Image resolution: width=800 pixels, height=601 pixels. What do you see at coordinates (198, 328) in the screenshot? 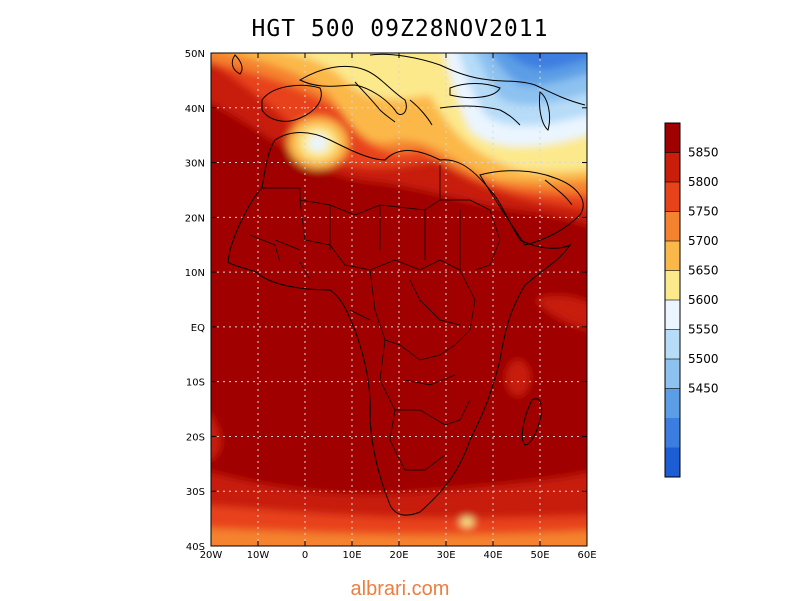
I see `lat-label: EQ` at bounding box center [198, 328].